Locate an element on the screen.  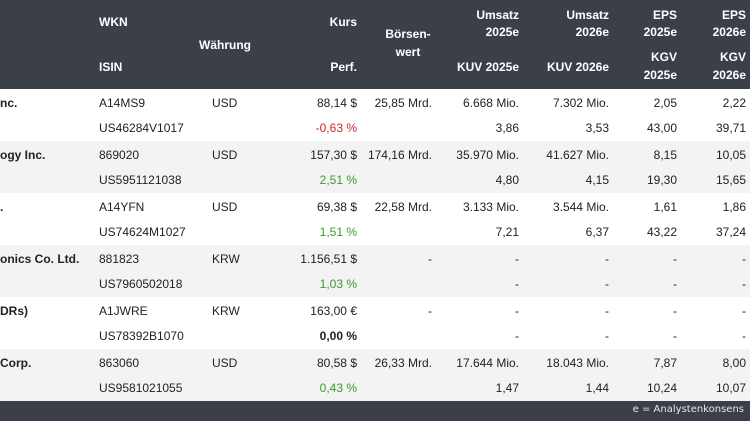
wkn-value: A1JWRE is located at coordinates (123, 311).